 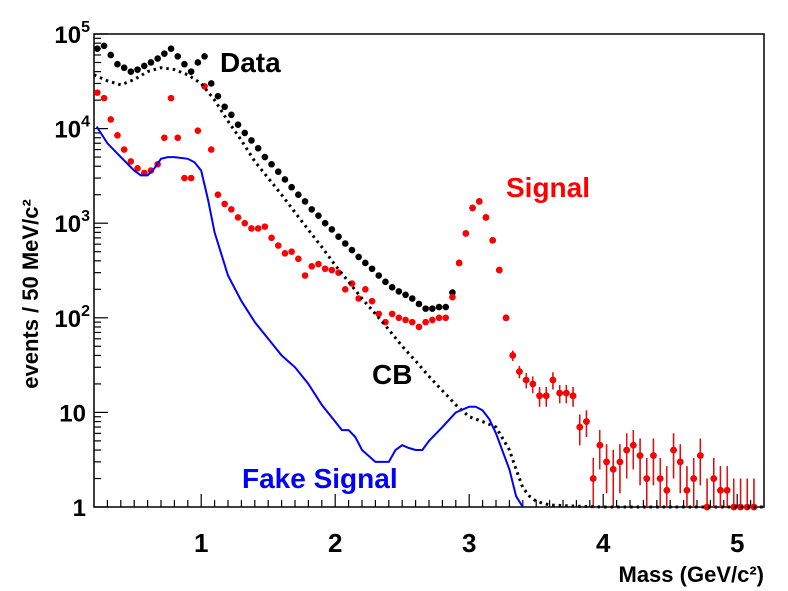 What do you see at coordinates (692, 574) in the screenshot?
I see `x-axis-label: Mass (GeV/c²)` at bounding box center [692, 574].